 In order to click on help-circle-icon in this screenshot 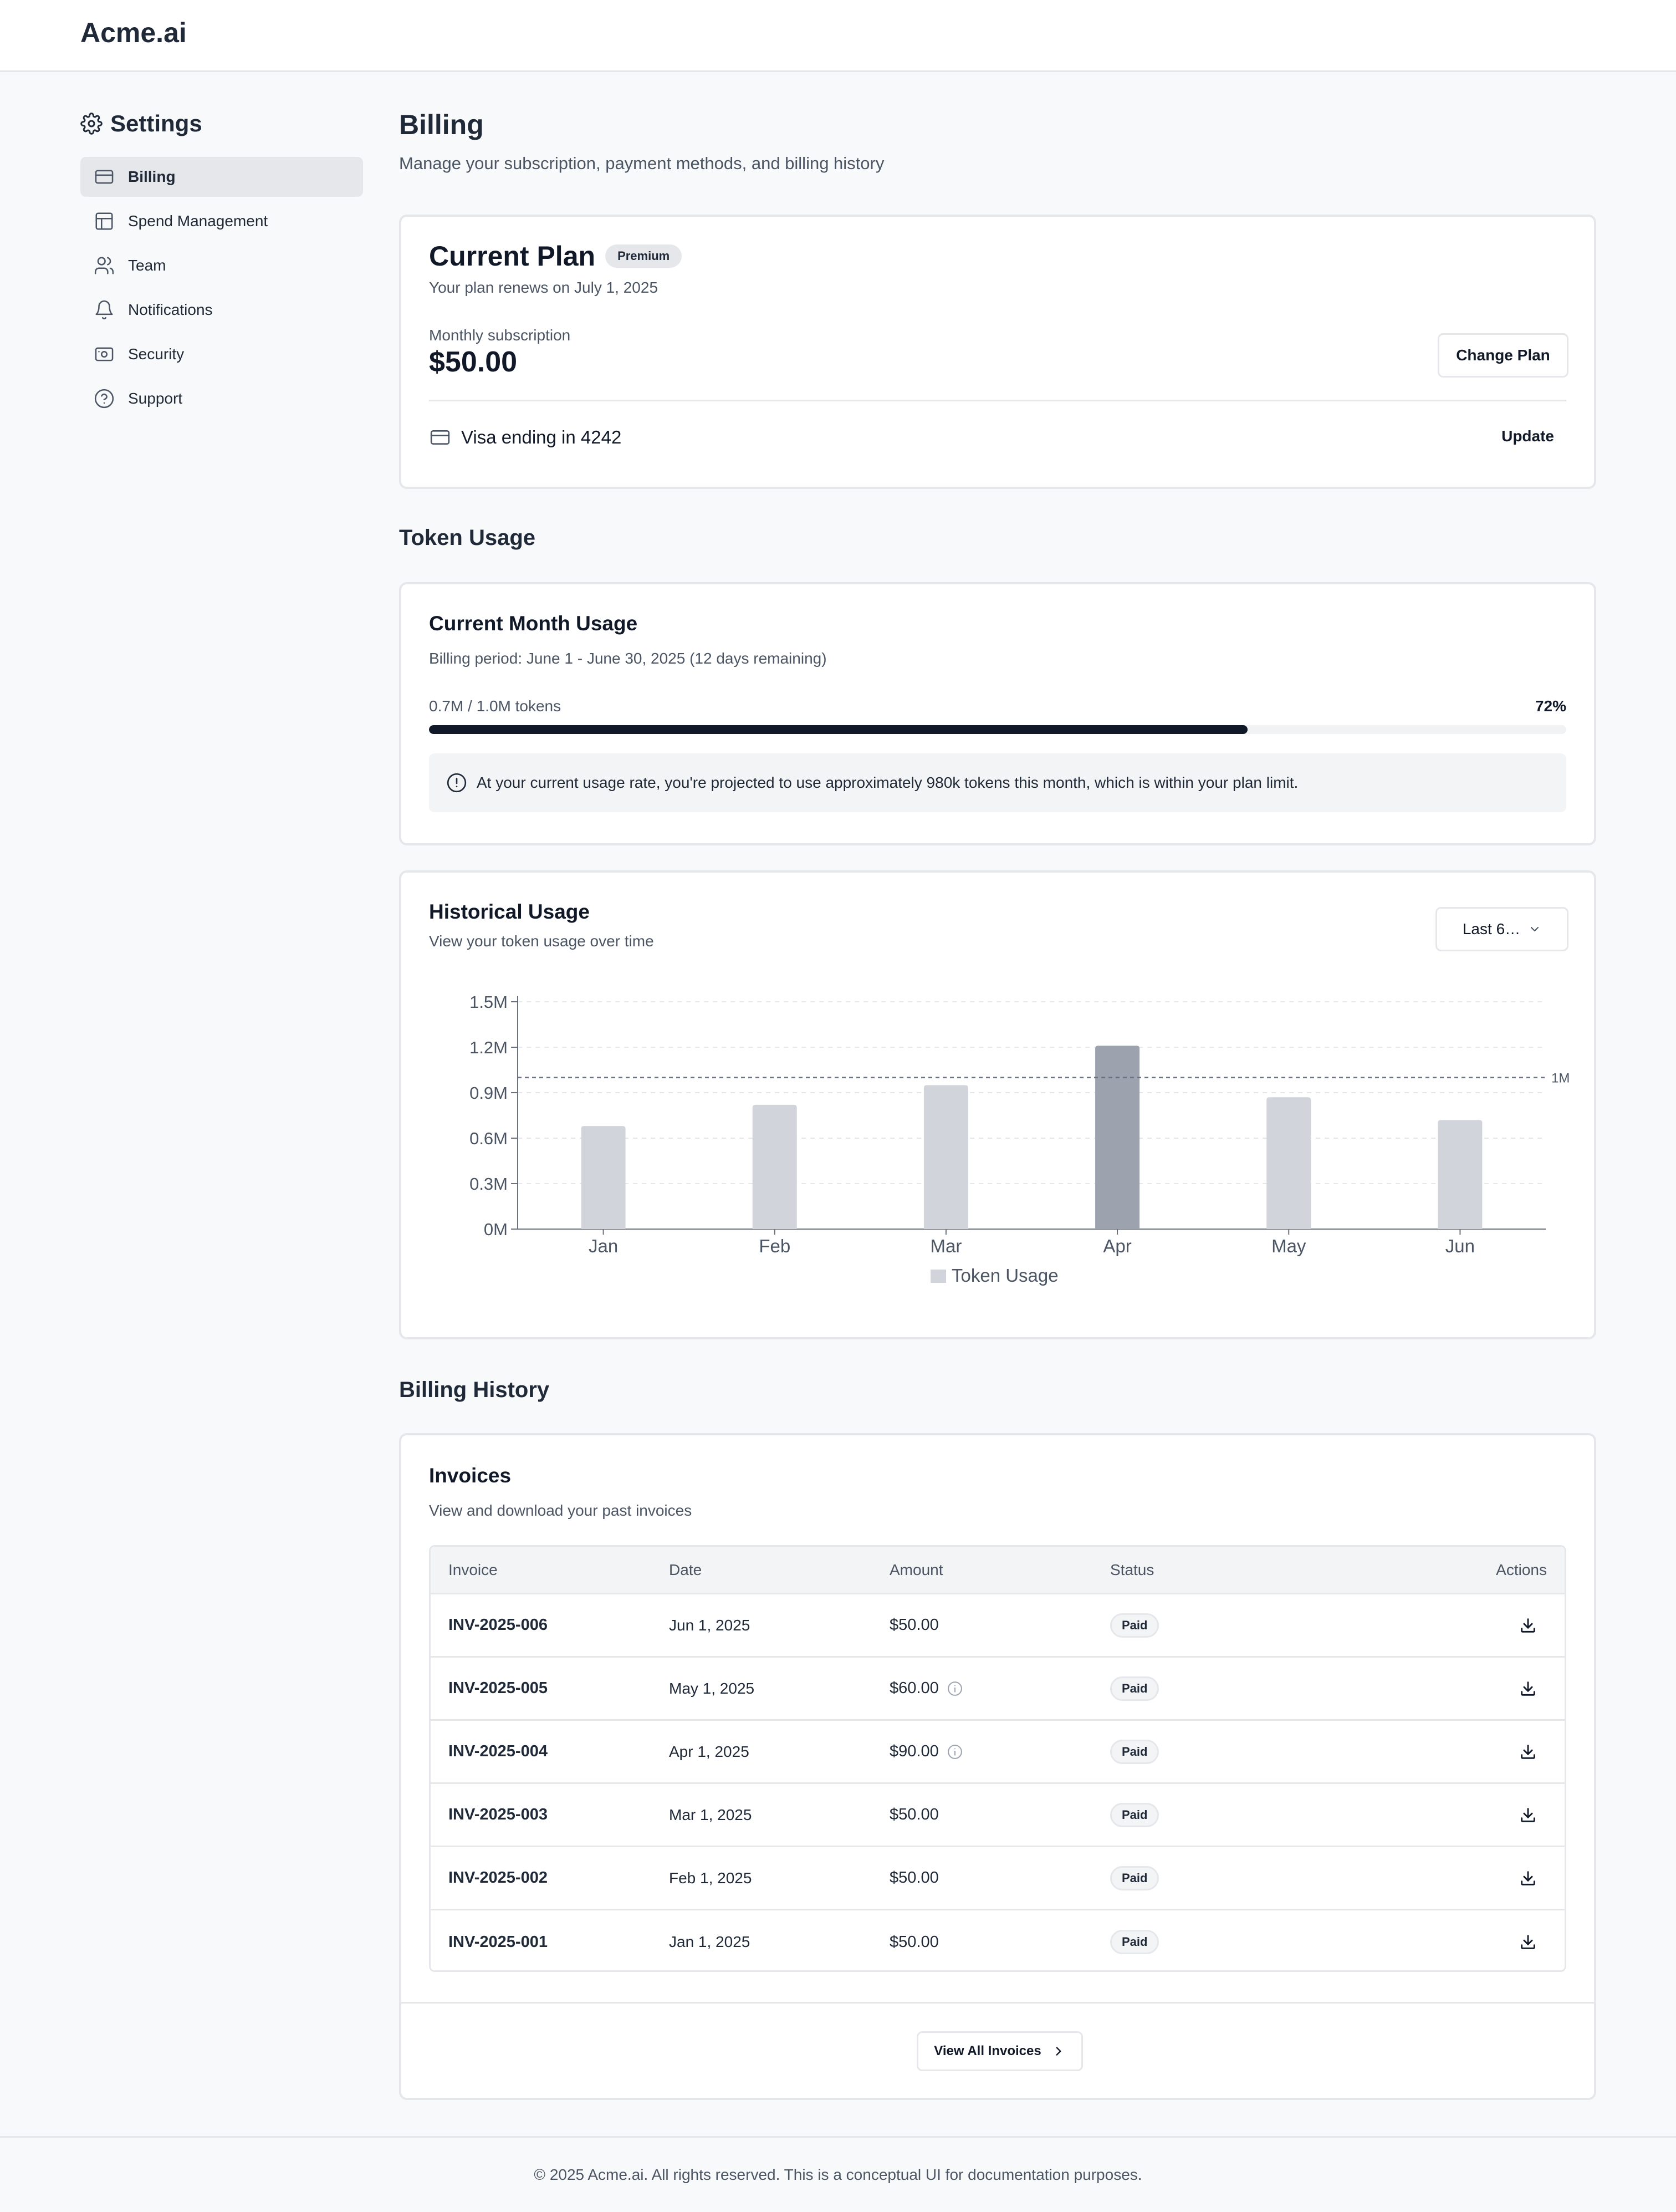, I will do `click(104, 399)`.